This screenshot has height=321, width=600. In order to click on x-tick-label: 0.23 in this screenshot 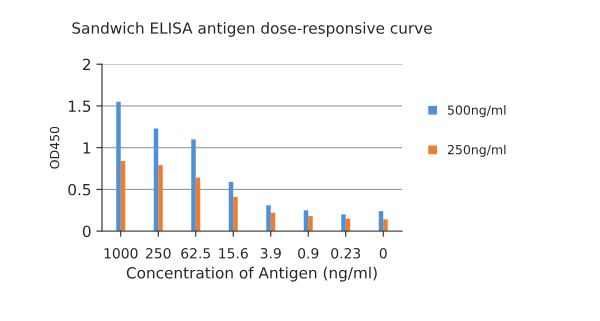, I will do `click(345, 253)`.